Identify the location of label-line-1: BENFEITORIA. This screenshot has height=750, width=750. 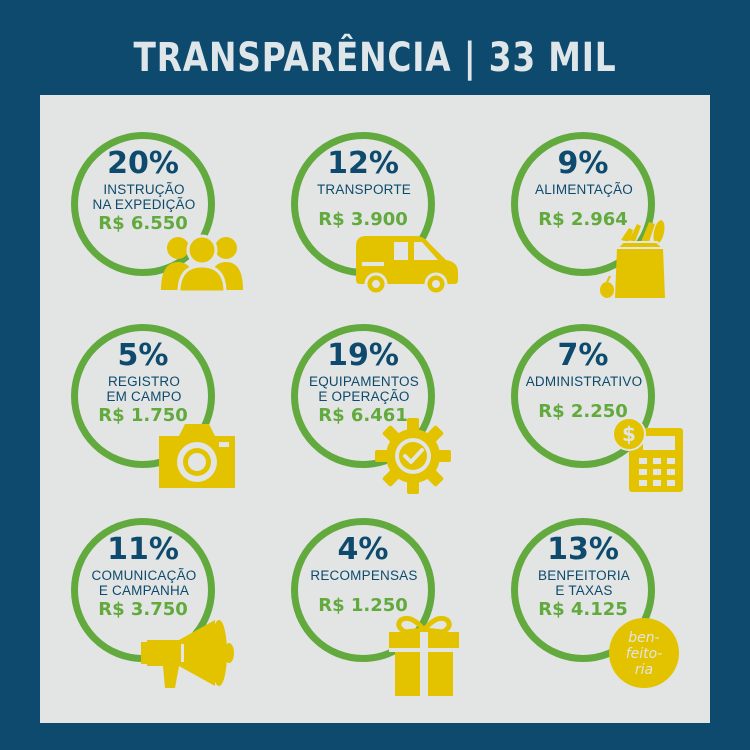
(584, 575).